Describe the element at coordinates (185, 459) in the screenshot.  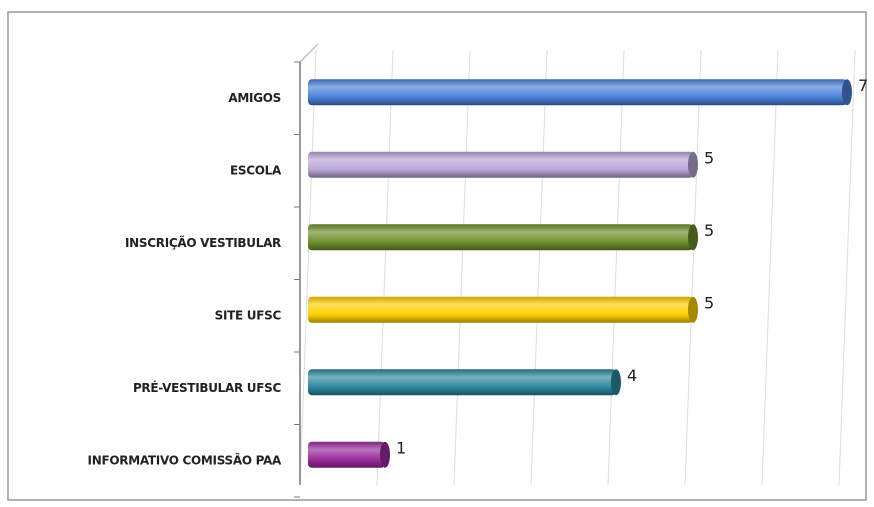
I see `y-tick-label: INFORMATIVO COMISSÃO PAA` at that location.